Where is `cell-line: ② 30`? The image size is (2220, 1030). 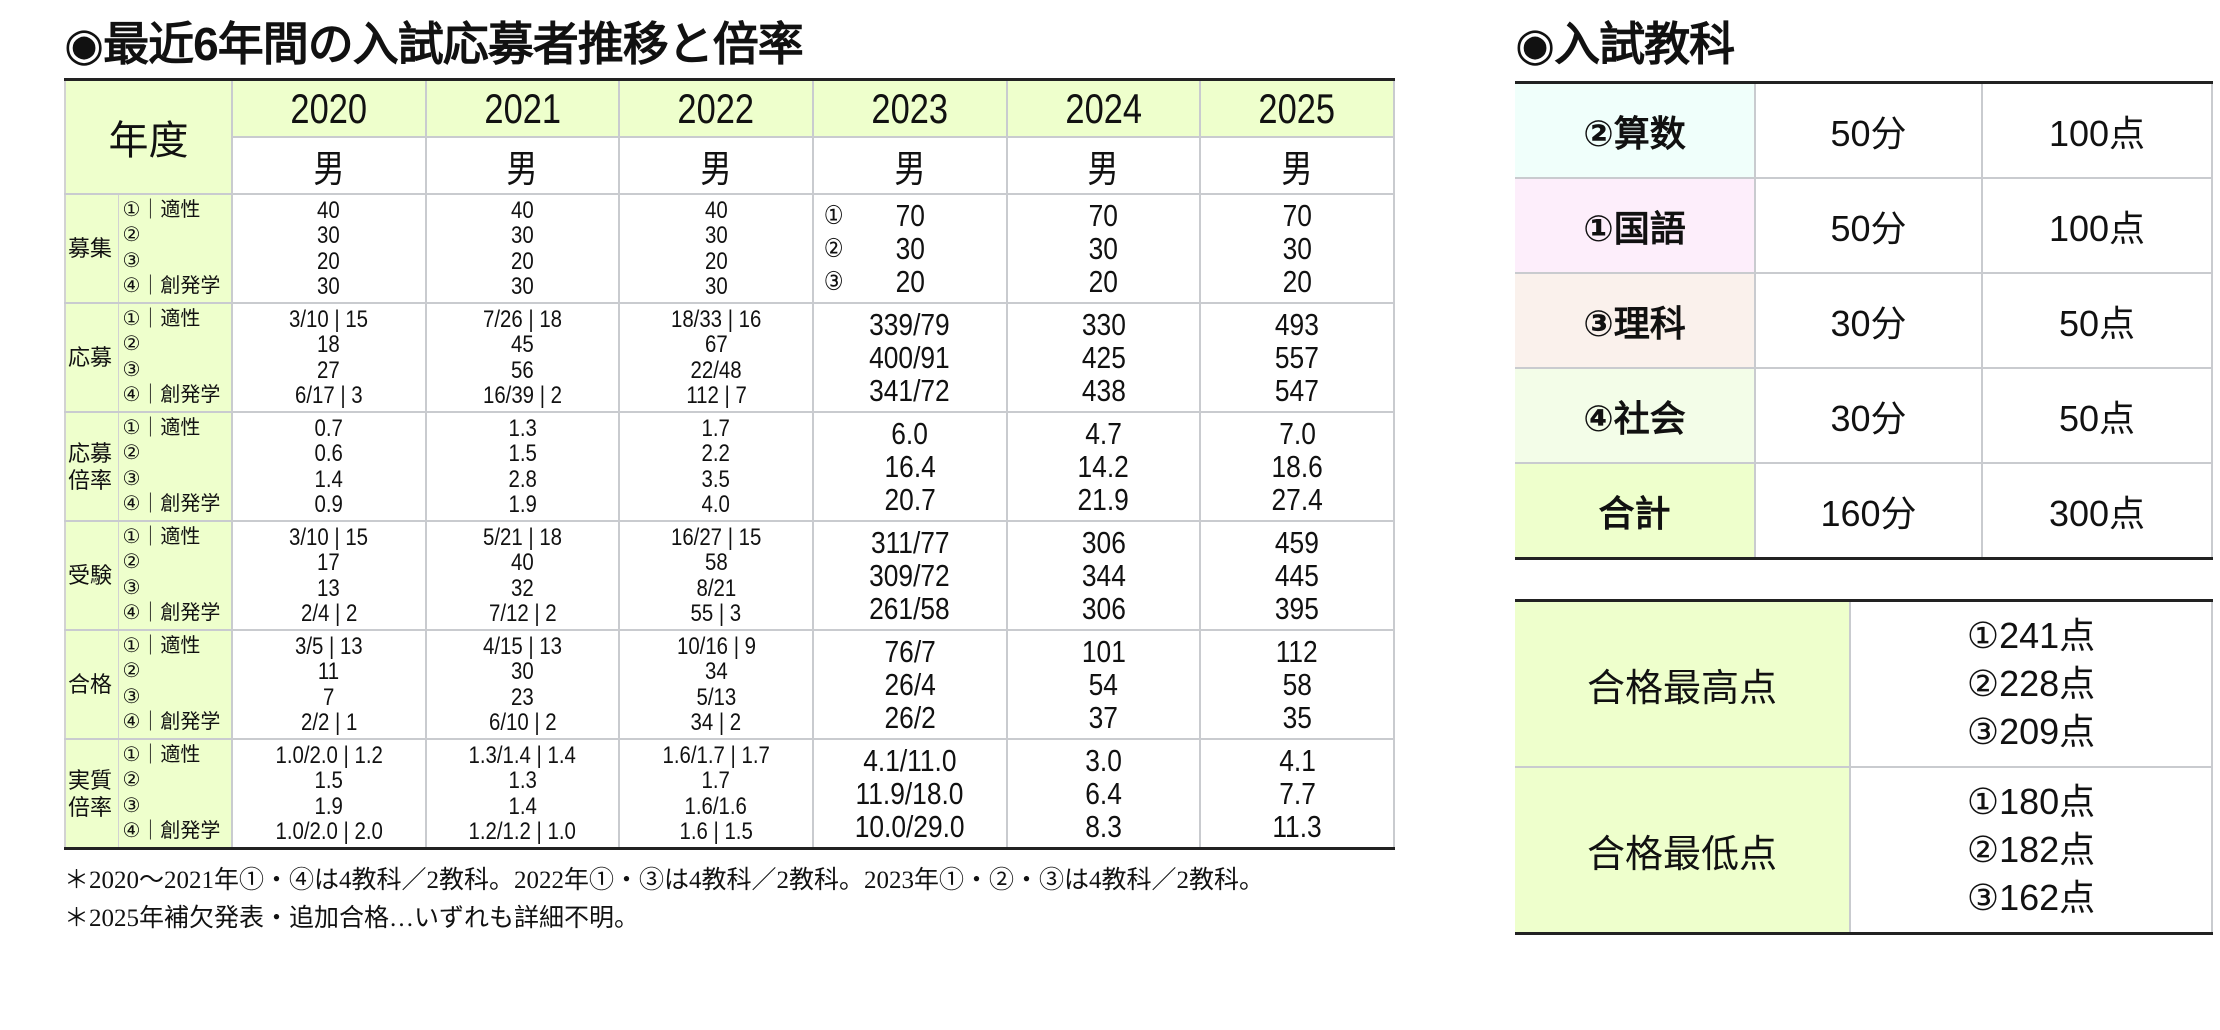
cell-line: ② 30 is located at coordinates (910, 248).